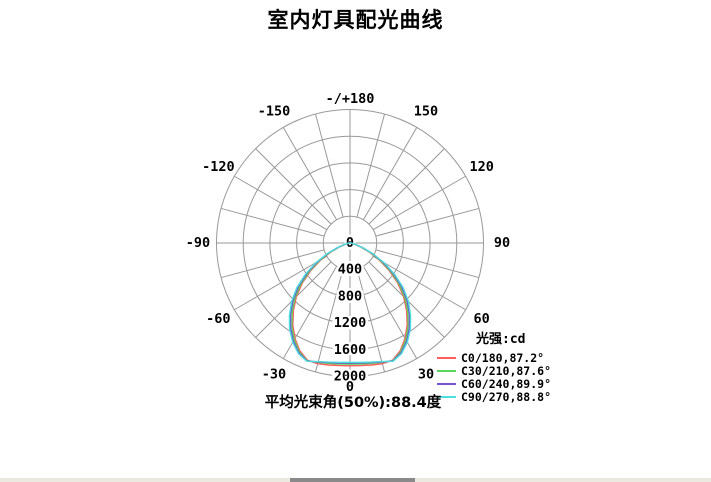  I want to click on legend-item: C90/270,88.8°, so click(494, 396).